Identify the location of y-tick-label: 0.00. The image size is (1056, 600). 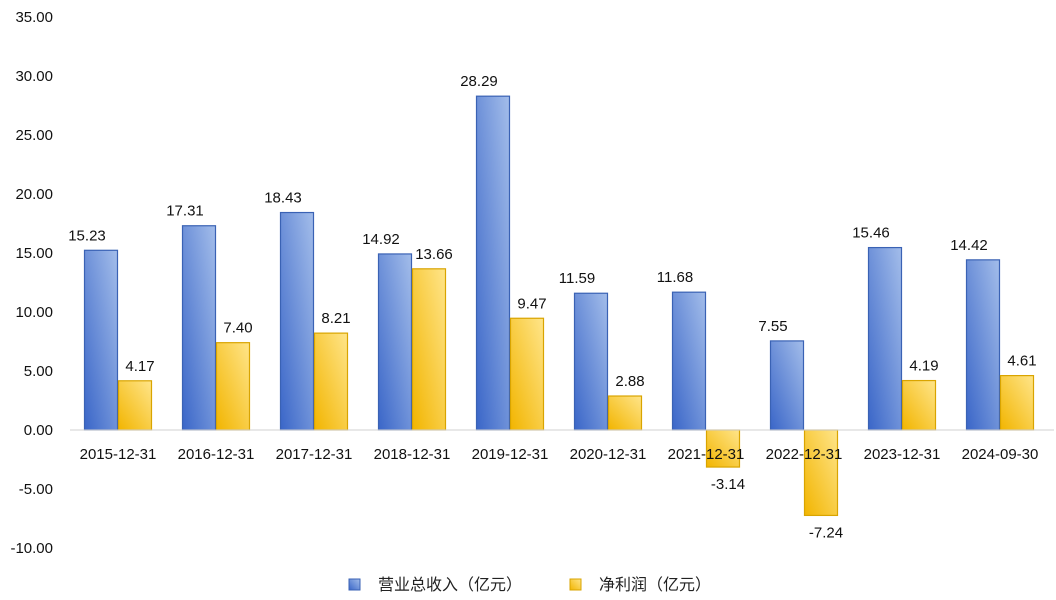
(38, 430).